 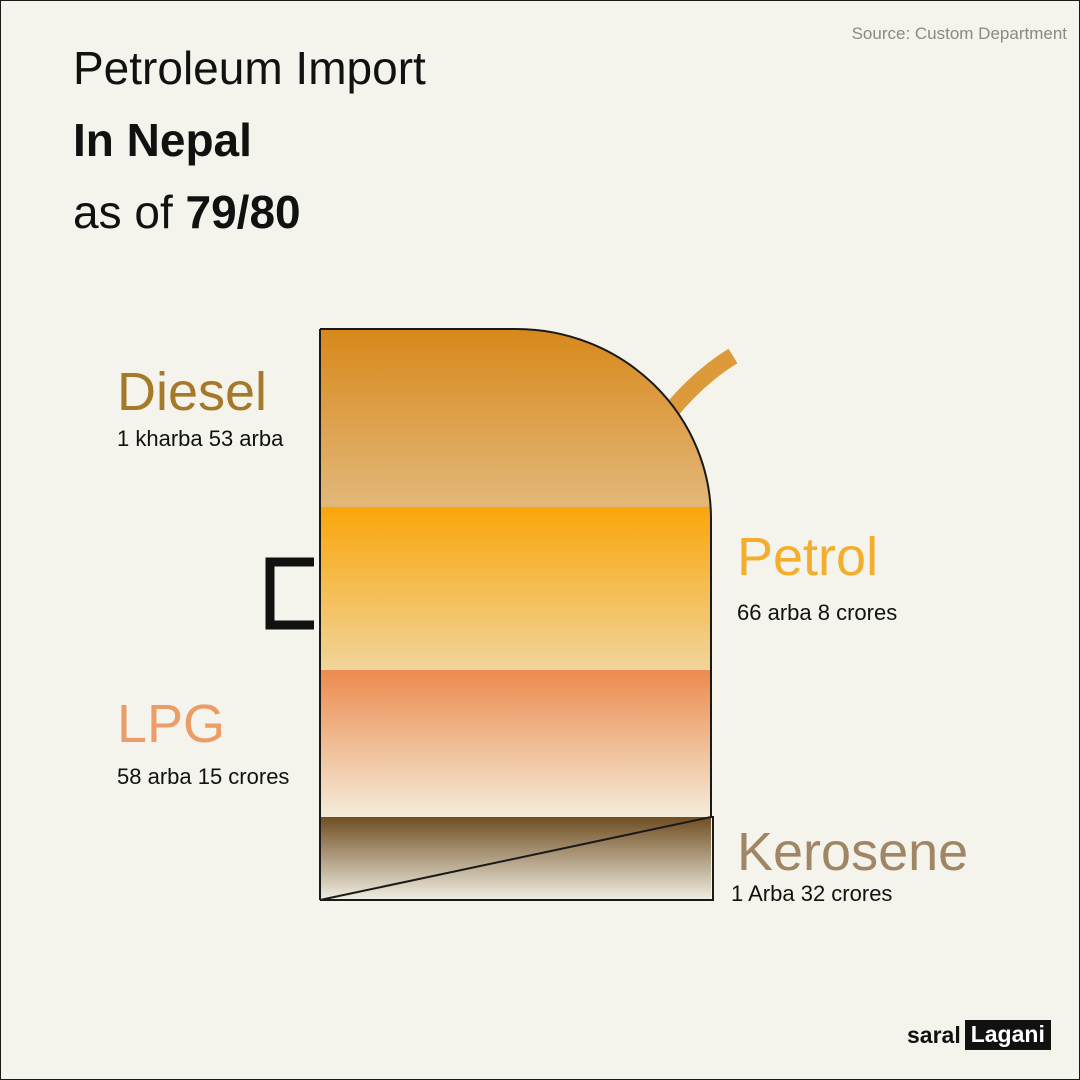 What do you see at coordinates (249, 68) in the screenshot?
I see `title-line-1: Petroleum Import` at bounding box center [249, 68].